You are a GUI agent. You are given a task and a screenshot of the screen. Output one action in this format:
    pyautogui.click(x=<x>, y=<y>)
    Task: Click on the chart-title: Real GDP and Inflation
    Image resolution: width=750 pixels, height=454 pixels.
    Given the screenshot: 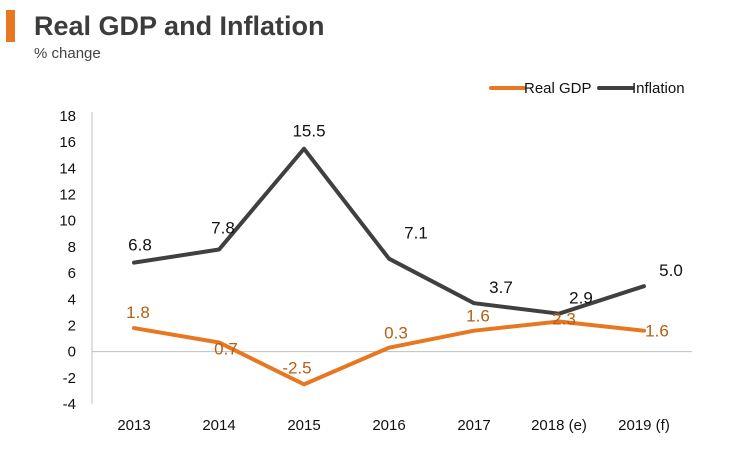 What is the action you would take?
    pyautogui.click(x=179, y=26)
    